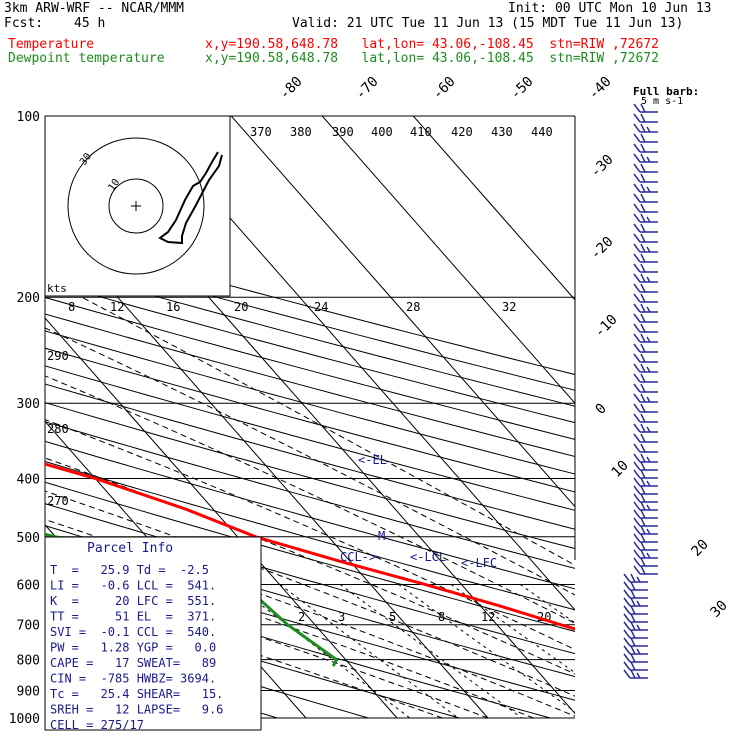  Describe the element at coordinates (502, 132) in the screenshot. I see `potential-temperature-label: 430` at that location.